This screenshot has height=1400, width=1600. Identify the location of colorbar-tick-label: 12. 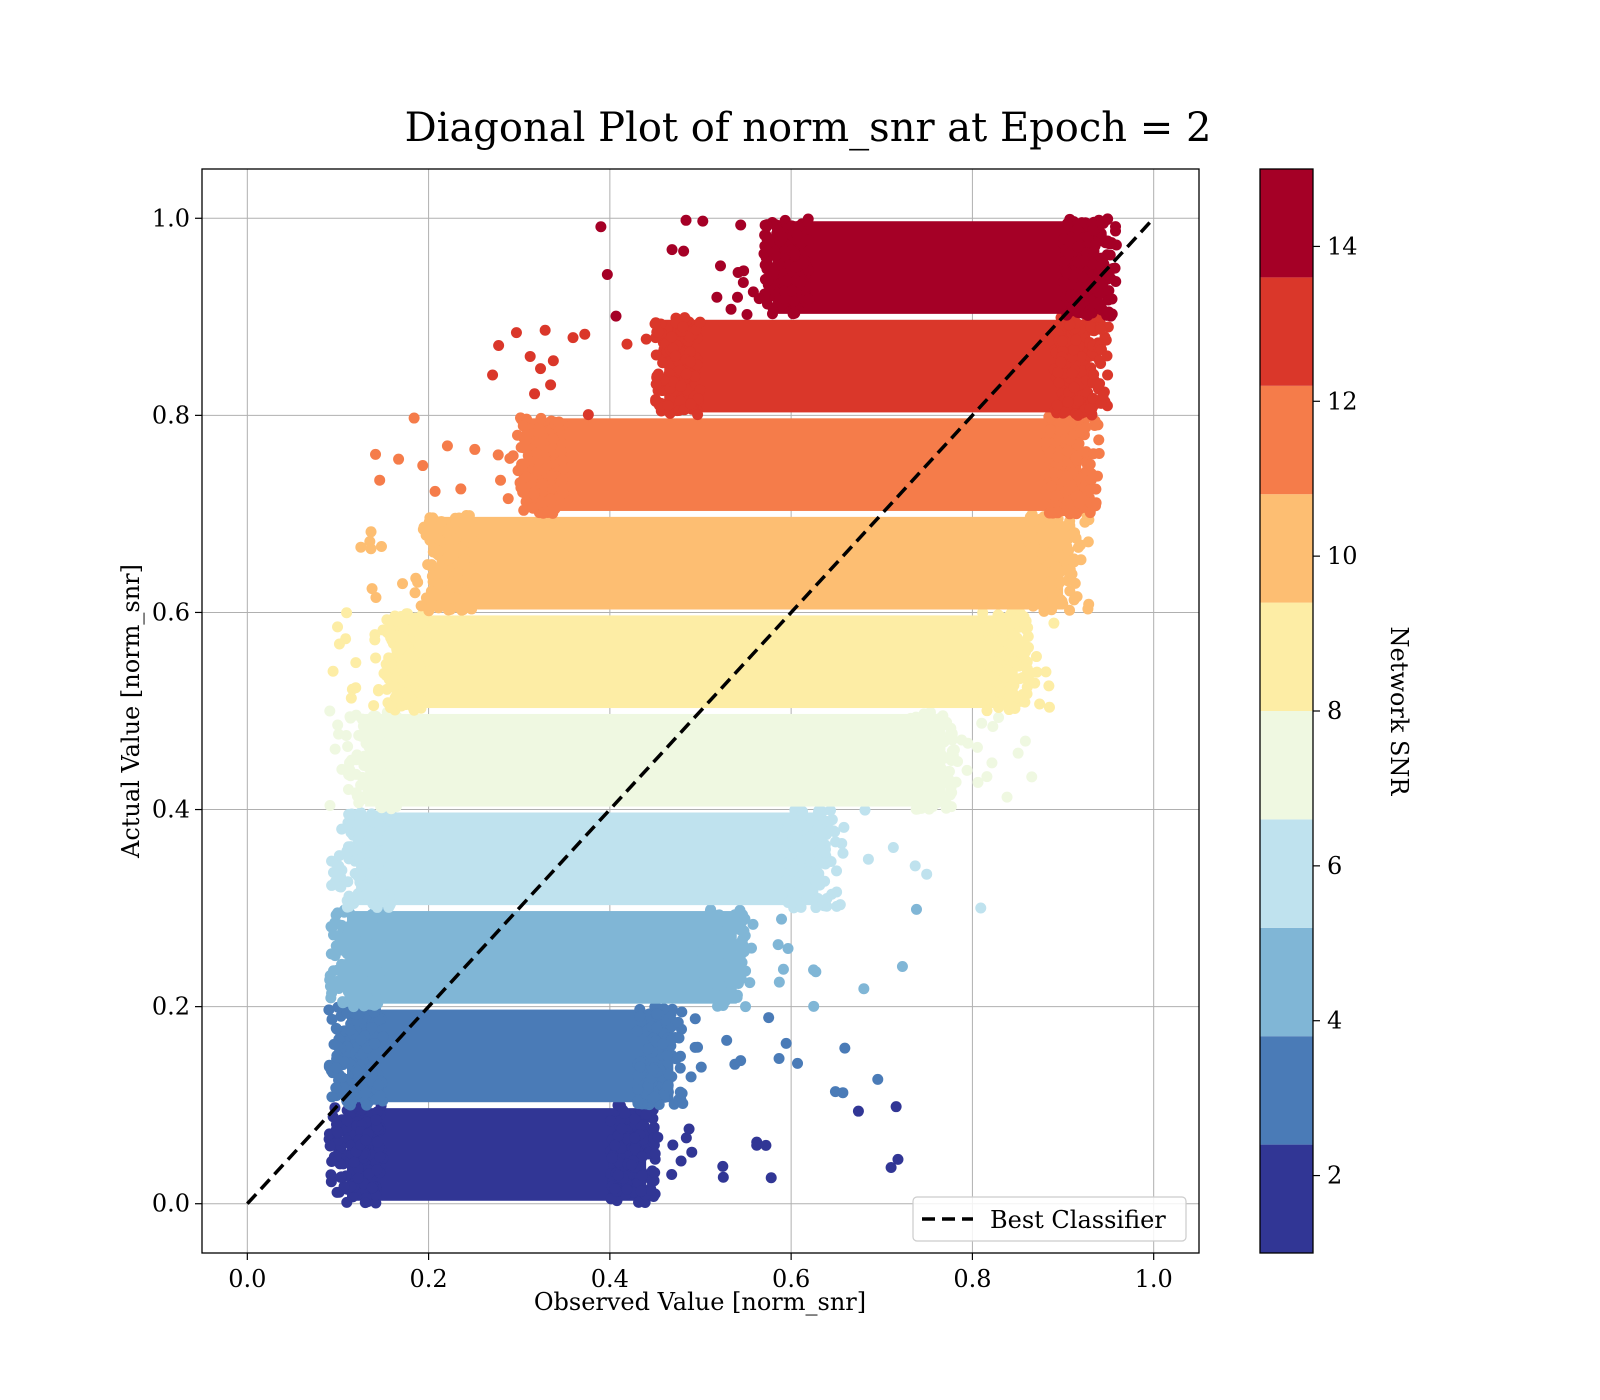
(1342, 401).